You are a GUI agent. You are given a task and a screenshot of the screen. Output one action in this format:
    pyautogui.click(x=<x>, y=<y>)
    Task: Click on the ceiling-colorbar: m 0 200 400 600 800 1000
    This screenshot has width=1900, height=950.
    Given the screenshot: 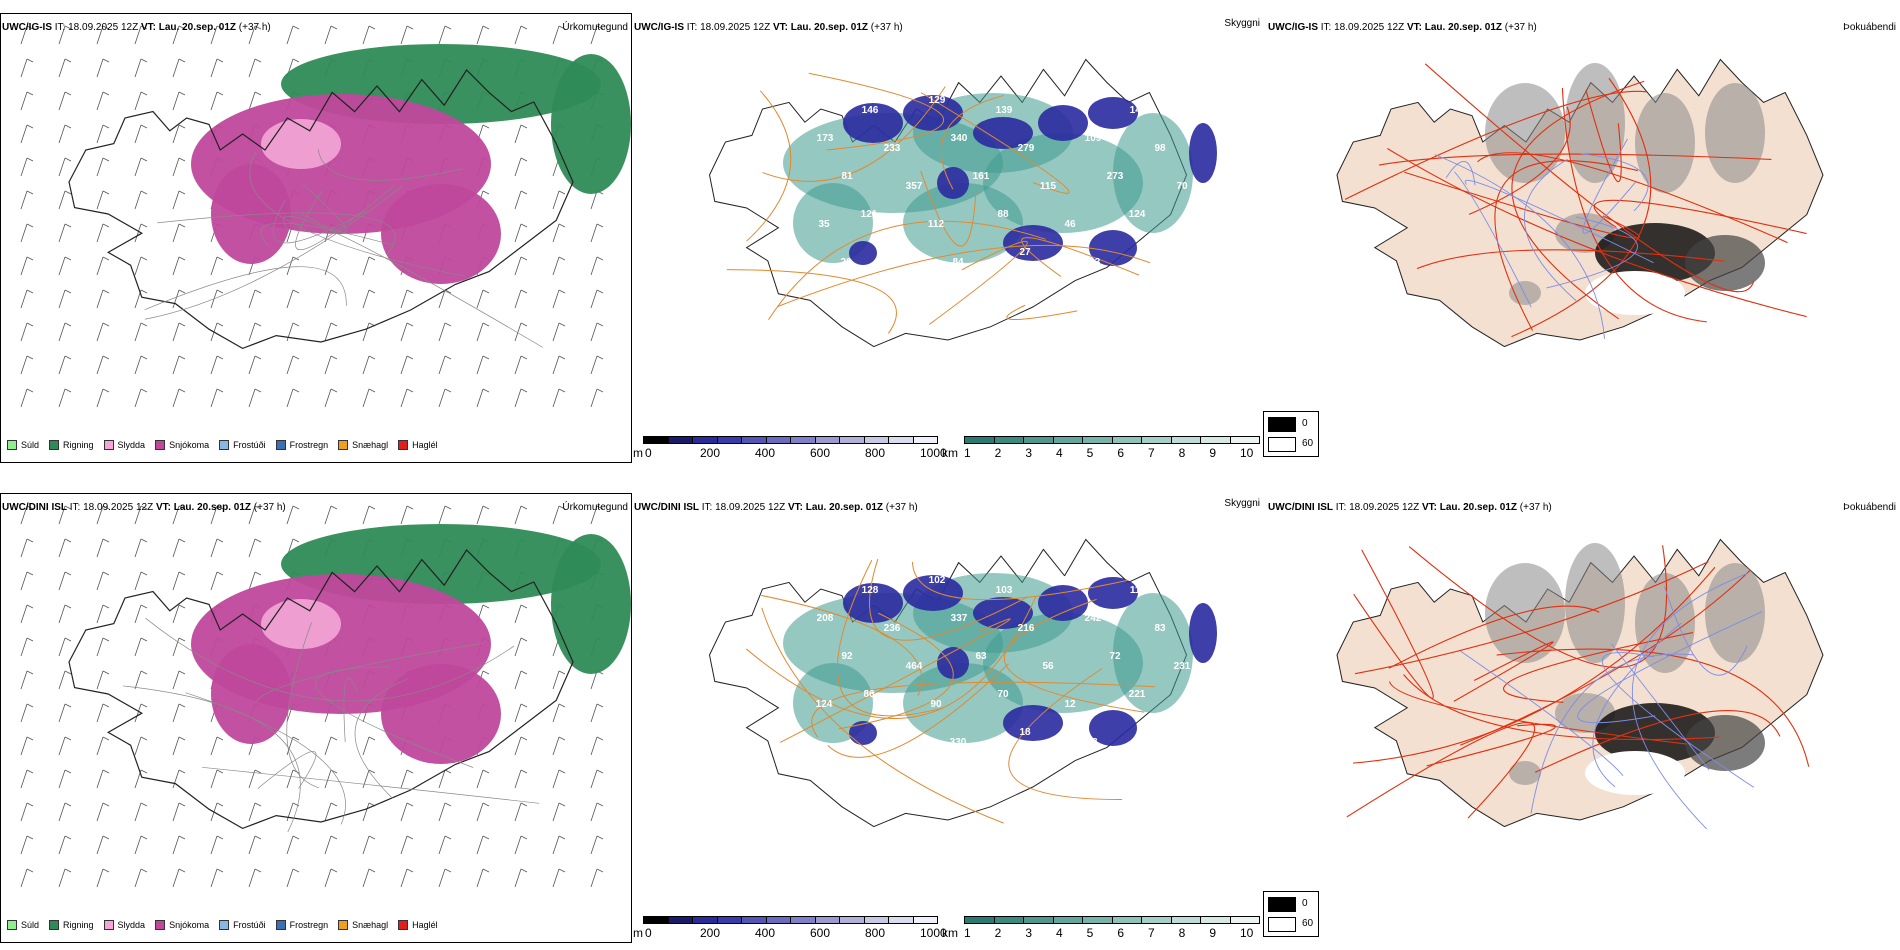 What is the action you would take?
    pyautogui.click(x=790, y=929)
    